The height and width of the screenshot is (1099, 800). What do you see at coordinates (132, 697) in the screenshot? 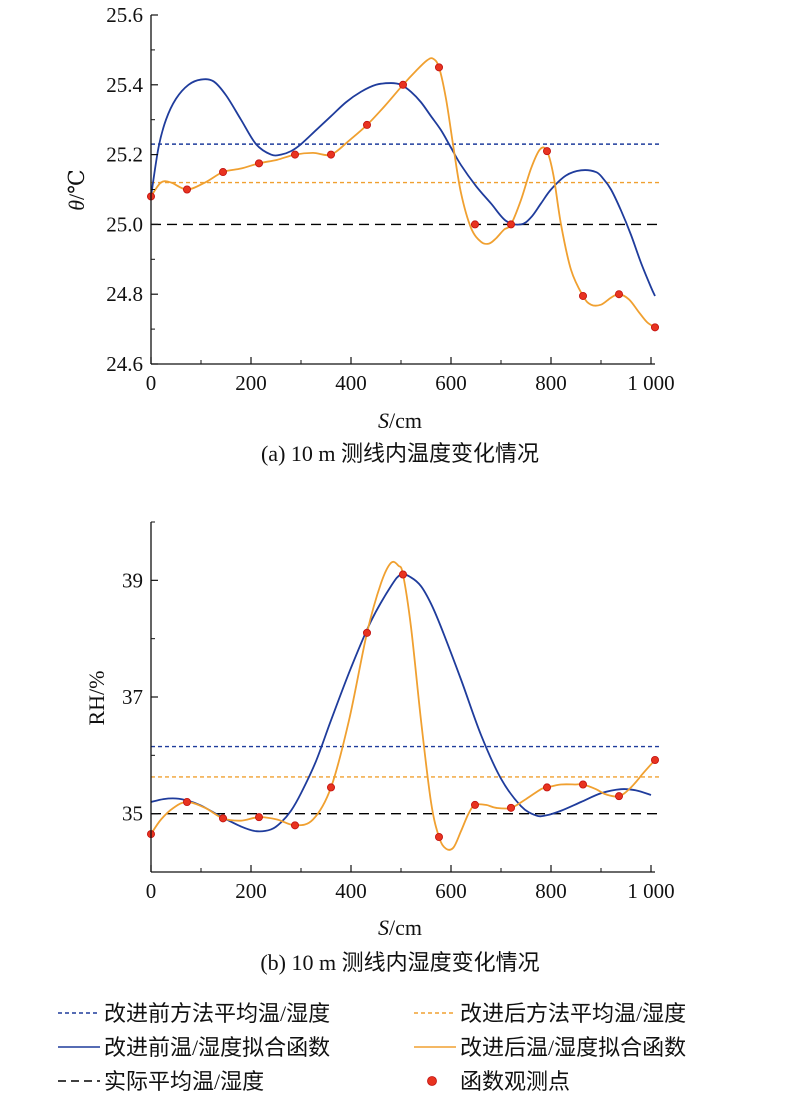
I see `y-tick-label: 37` at bounding box center [132, 697].